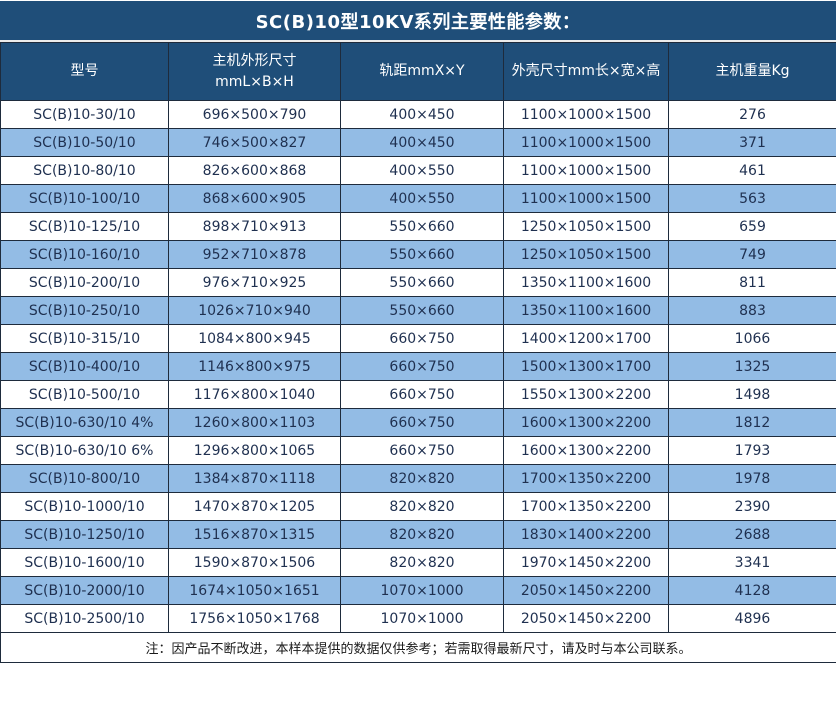  I want to click on cell-model: SC(B)10-400/10, so click(84, 366).